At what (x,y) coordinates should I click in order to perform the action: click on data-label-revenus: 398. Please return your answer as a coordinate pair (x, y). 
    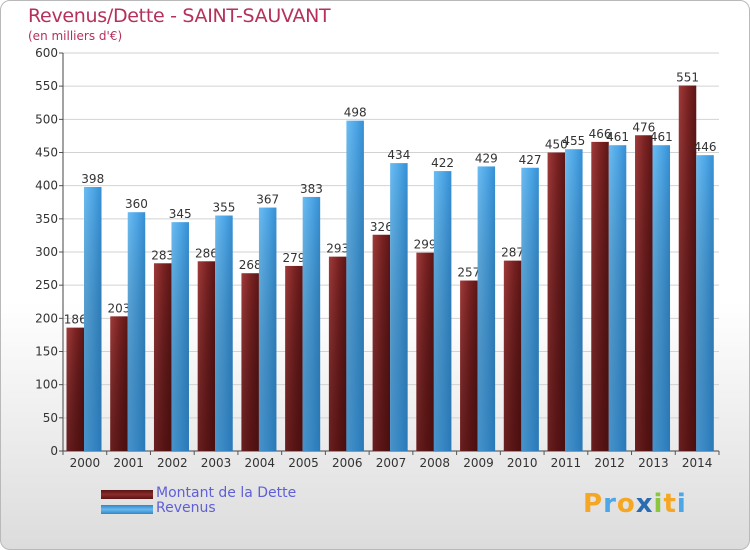
    Looking at the image, I should click on (92, 179).